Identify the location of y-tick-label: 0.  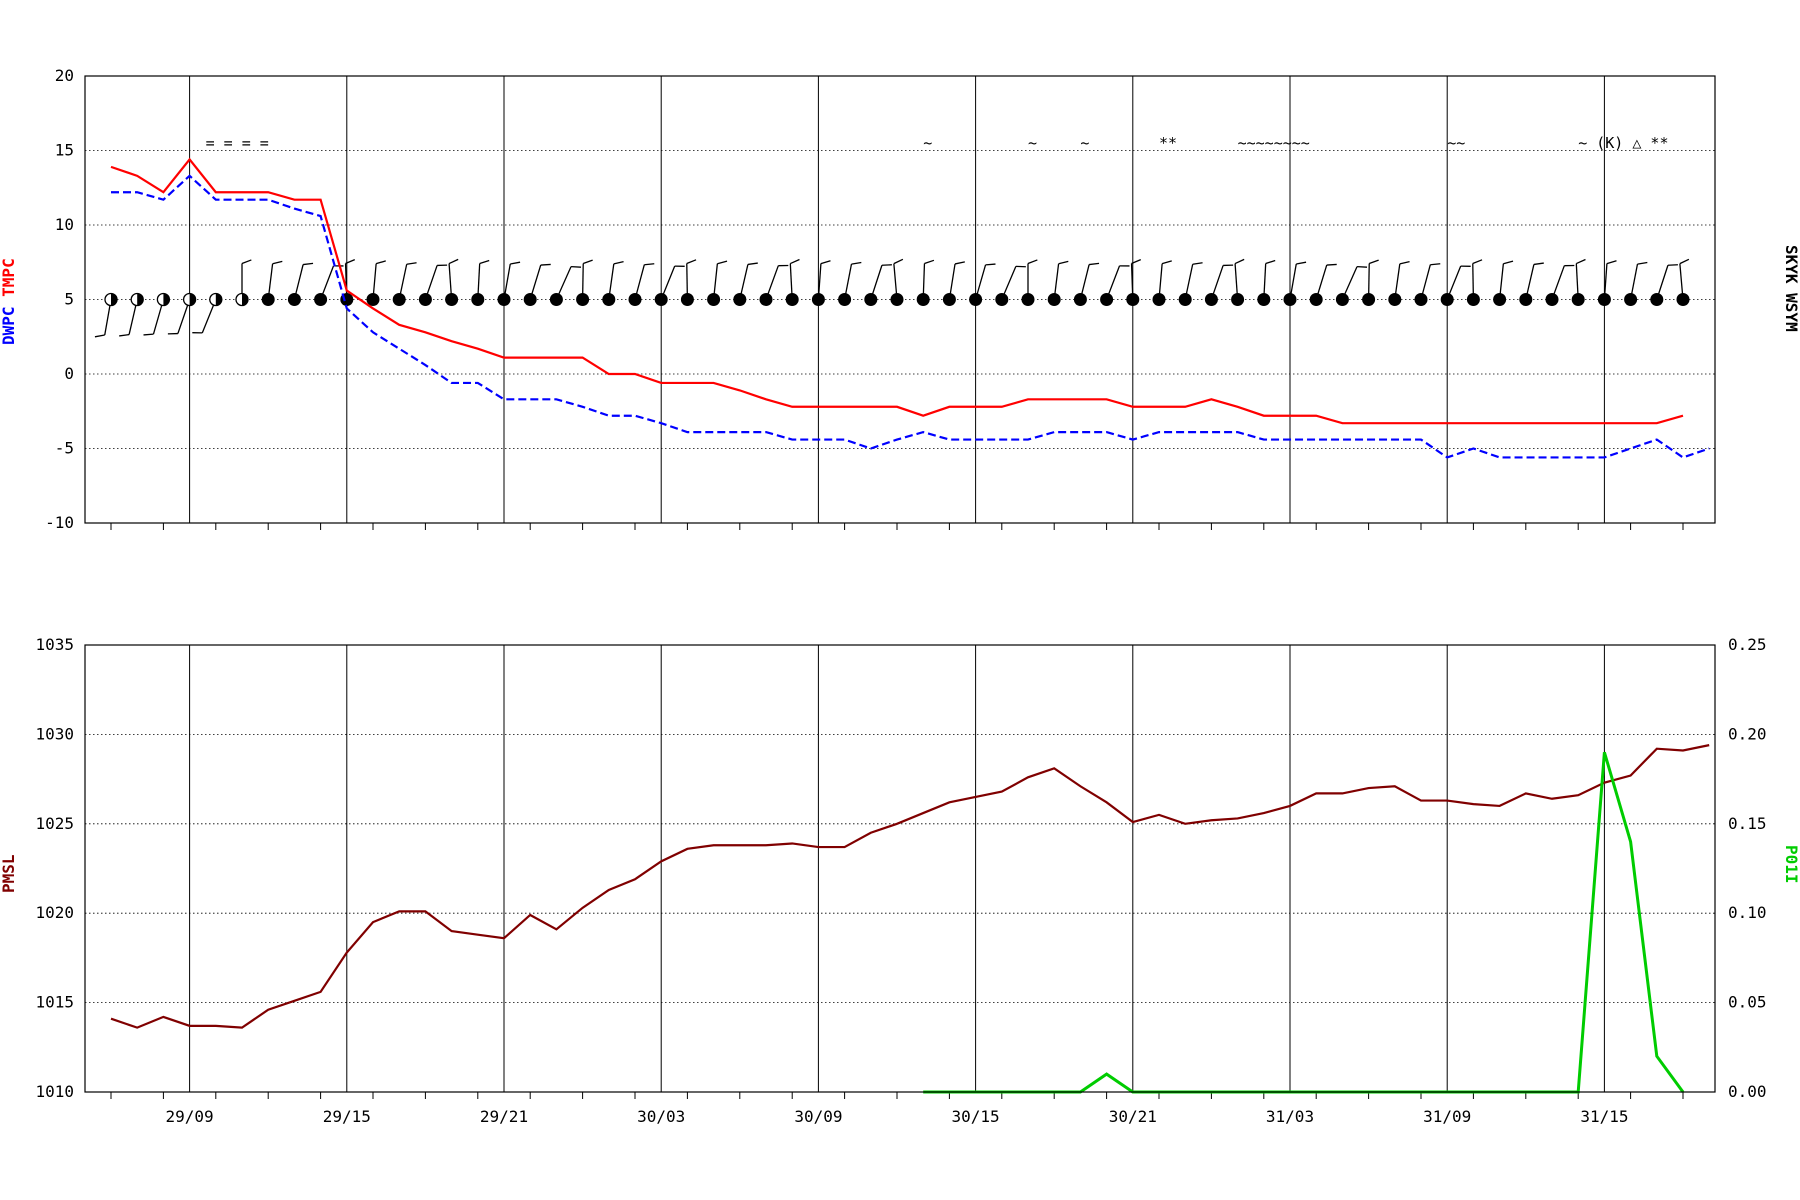
(69, 373).